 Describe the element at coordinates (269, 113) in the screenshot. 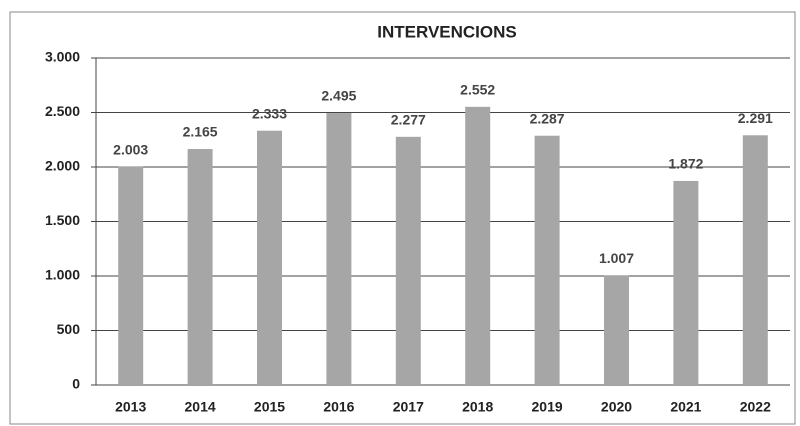

I see `value-label: 2.333` at that location.